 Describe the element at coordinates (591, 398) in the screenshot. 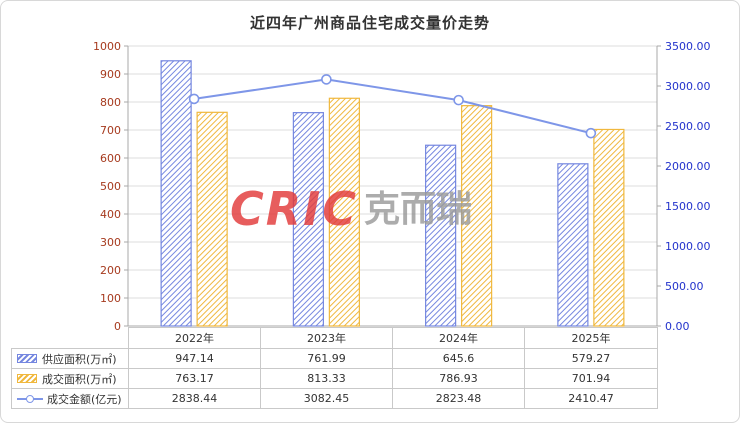

I see `value-cell: 2410.47` at that location.